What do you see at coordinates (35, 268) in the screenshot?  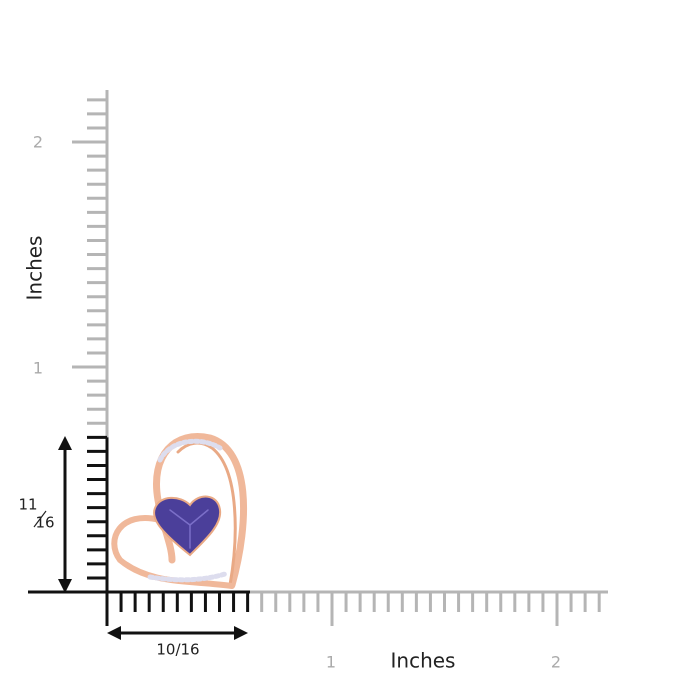 I see `y-axis-label: Inches` at bounding box center [35, 268].